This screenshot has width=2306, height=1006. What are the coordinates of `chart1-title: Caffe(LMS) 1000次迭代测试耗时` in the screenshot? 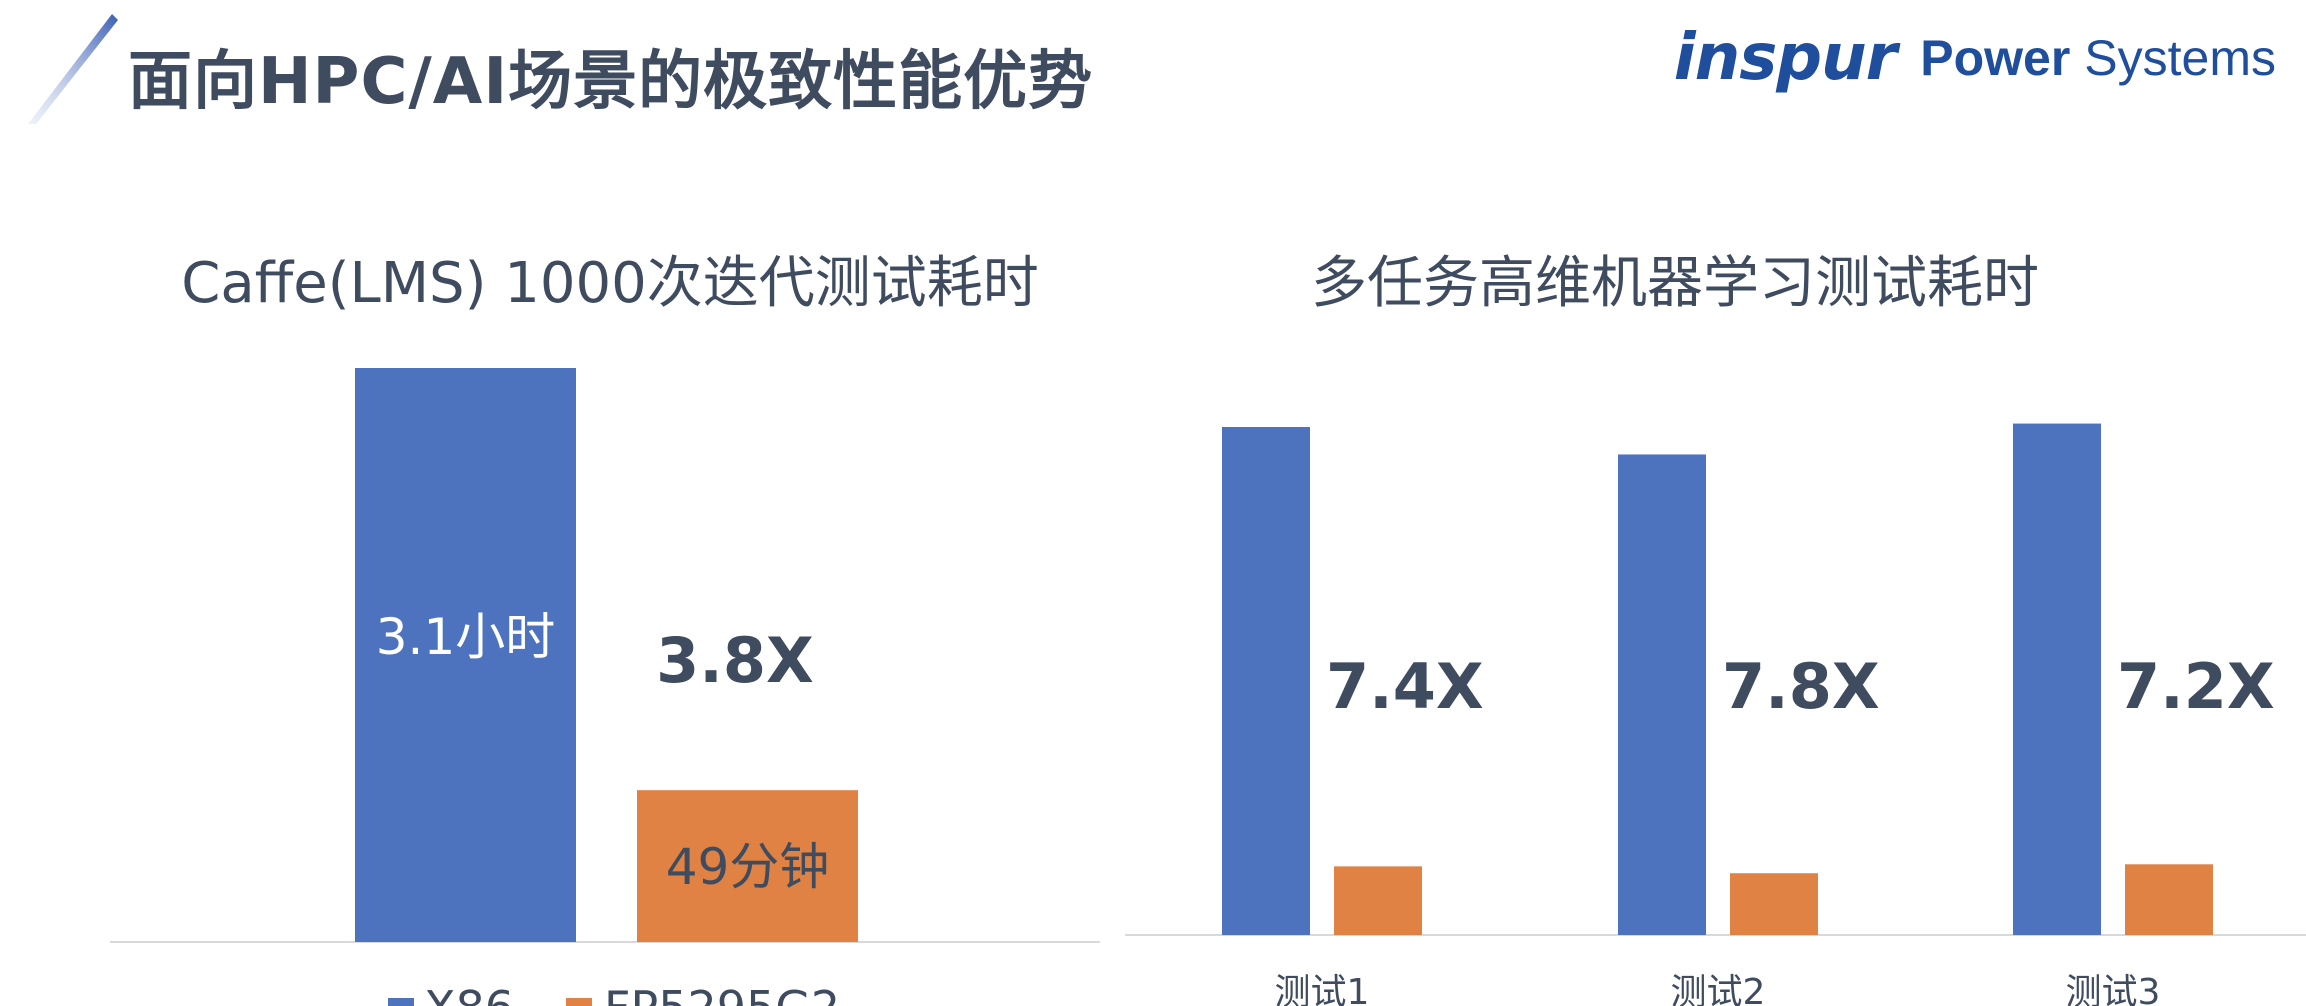 It's located at (610, 283).